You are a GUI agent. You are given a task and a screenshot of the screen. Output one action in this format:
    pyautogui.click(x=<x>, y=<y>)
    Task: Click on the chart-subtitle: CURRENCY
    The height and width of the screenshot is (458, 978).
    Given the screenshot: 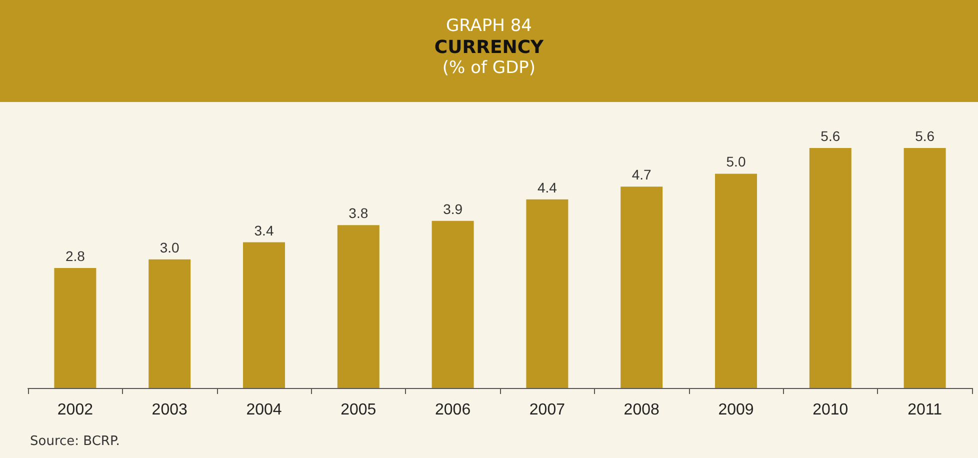 What is the action you would take?
    pyautogui.click(x=489, y=47)
    